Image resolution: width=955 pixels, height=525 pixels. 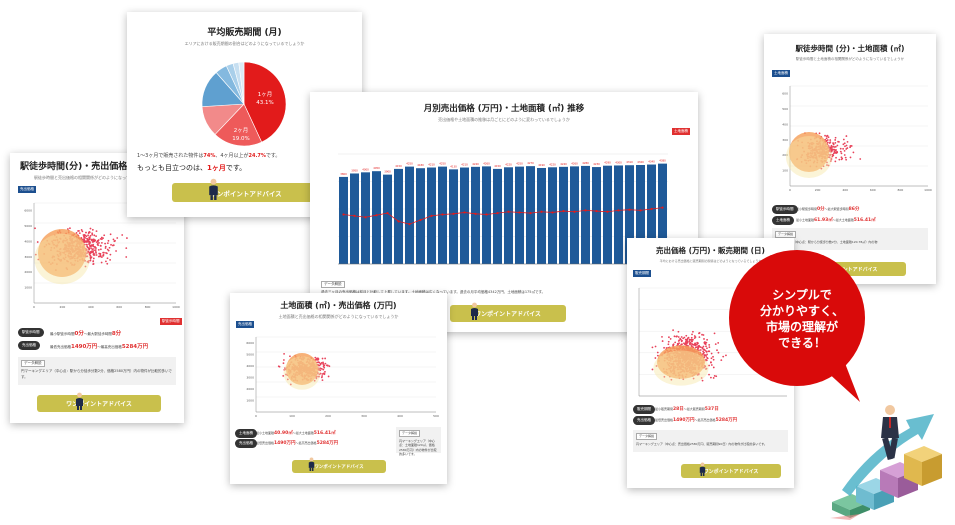 I want to click on x-tick-label: 400, so click(x=400, y=416).